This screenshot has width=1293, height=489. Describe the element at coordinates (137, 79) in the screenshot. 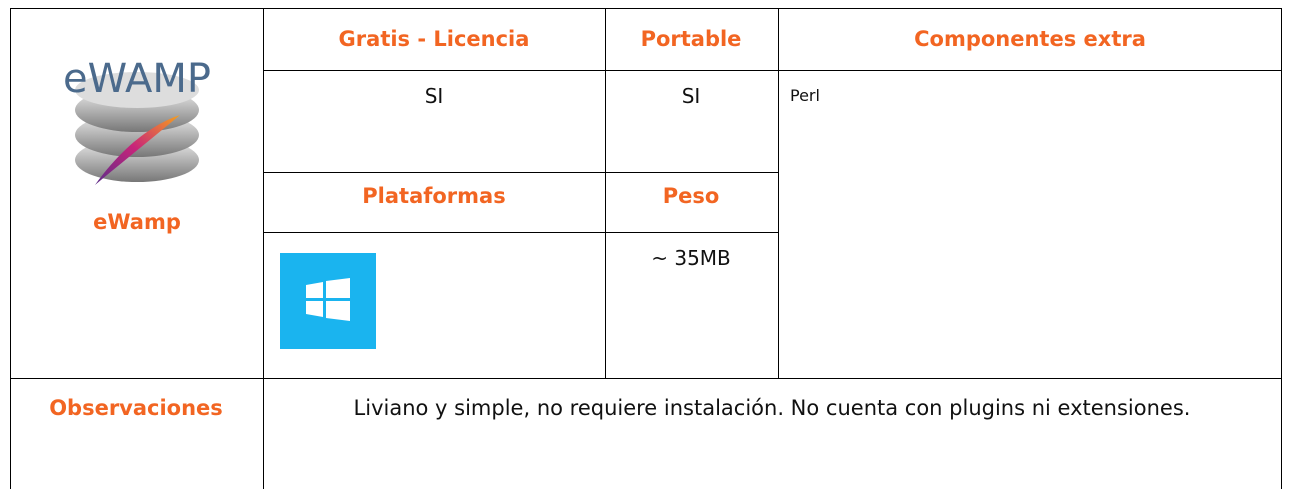

I see `logo-text: eWAMP` at that location.